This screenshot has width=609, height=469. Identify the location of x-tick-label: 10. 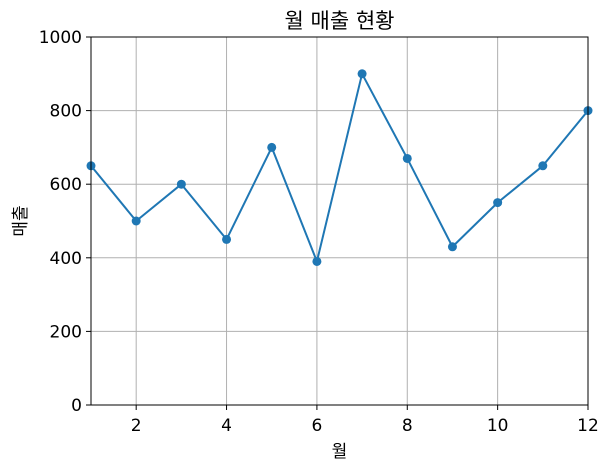
(498, 426).